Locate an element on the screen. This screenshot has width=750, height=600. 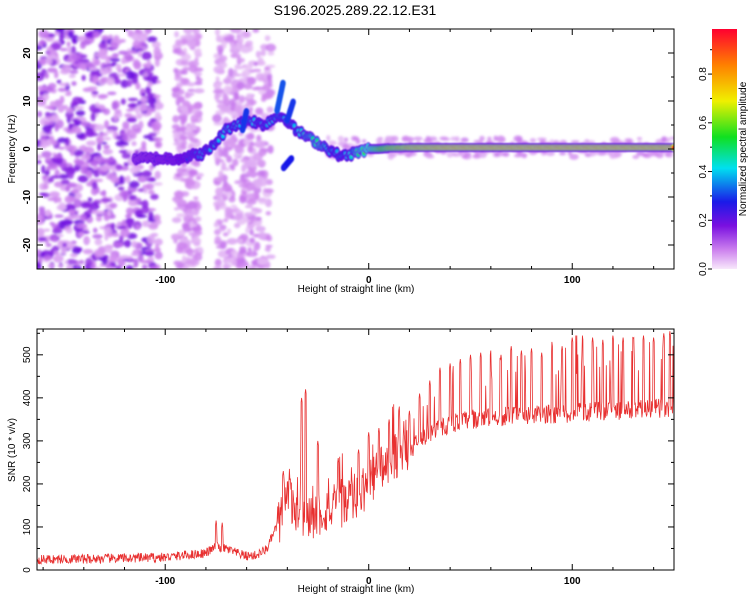
x-tick-label: 100 is located at coordinates (572, 280).